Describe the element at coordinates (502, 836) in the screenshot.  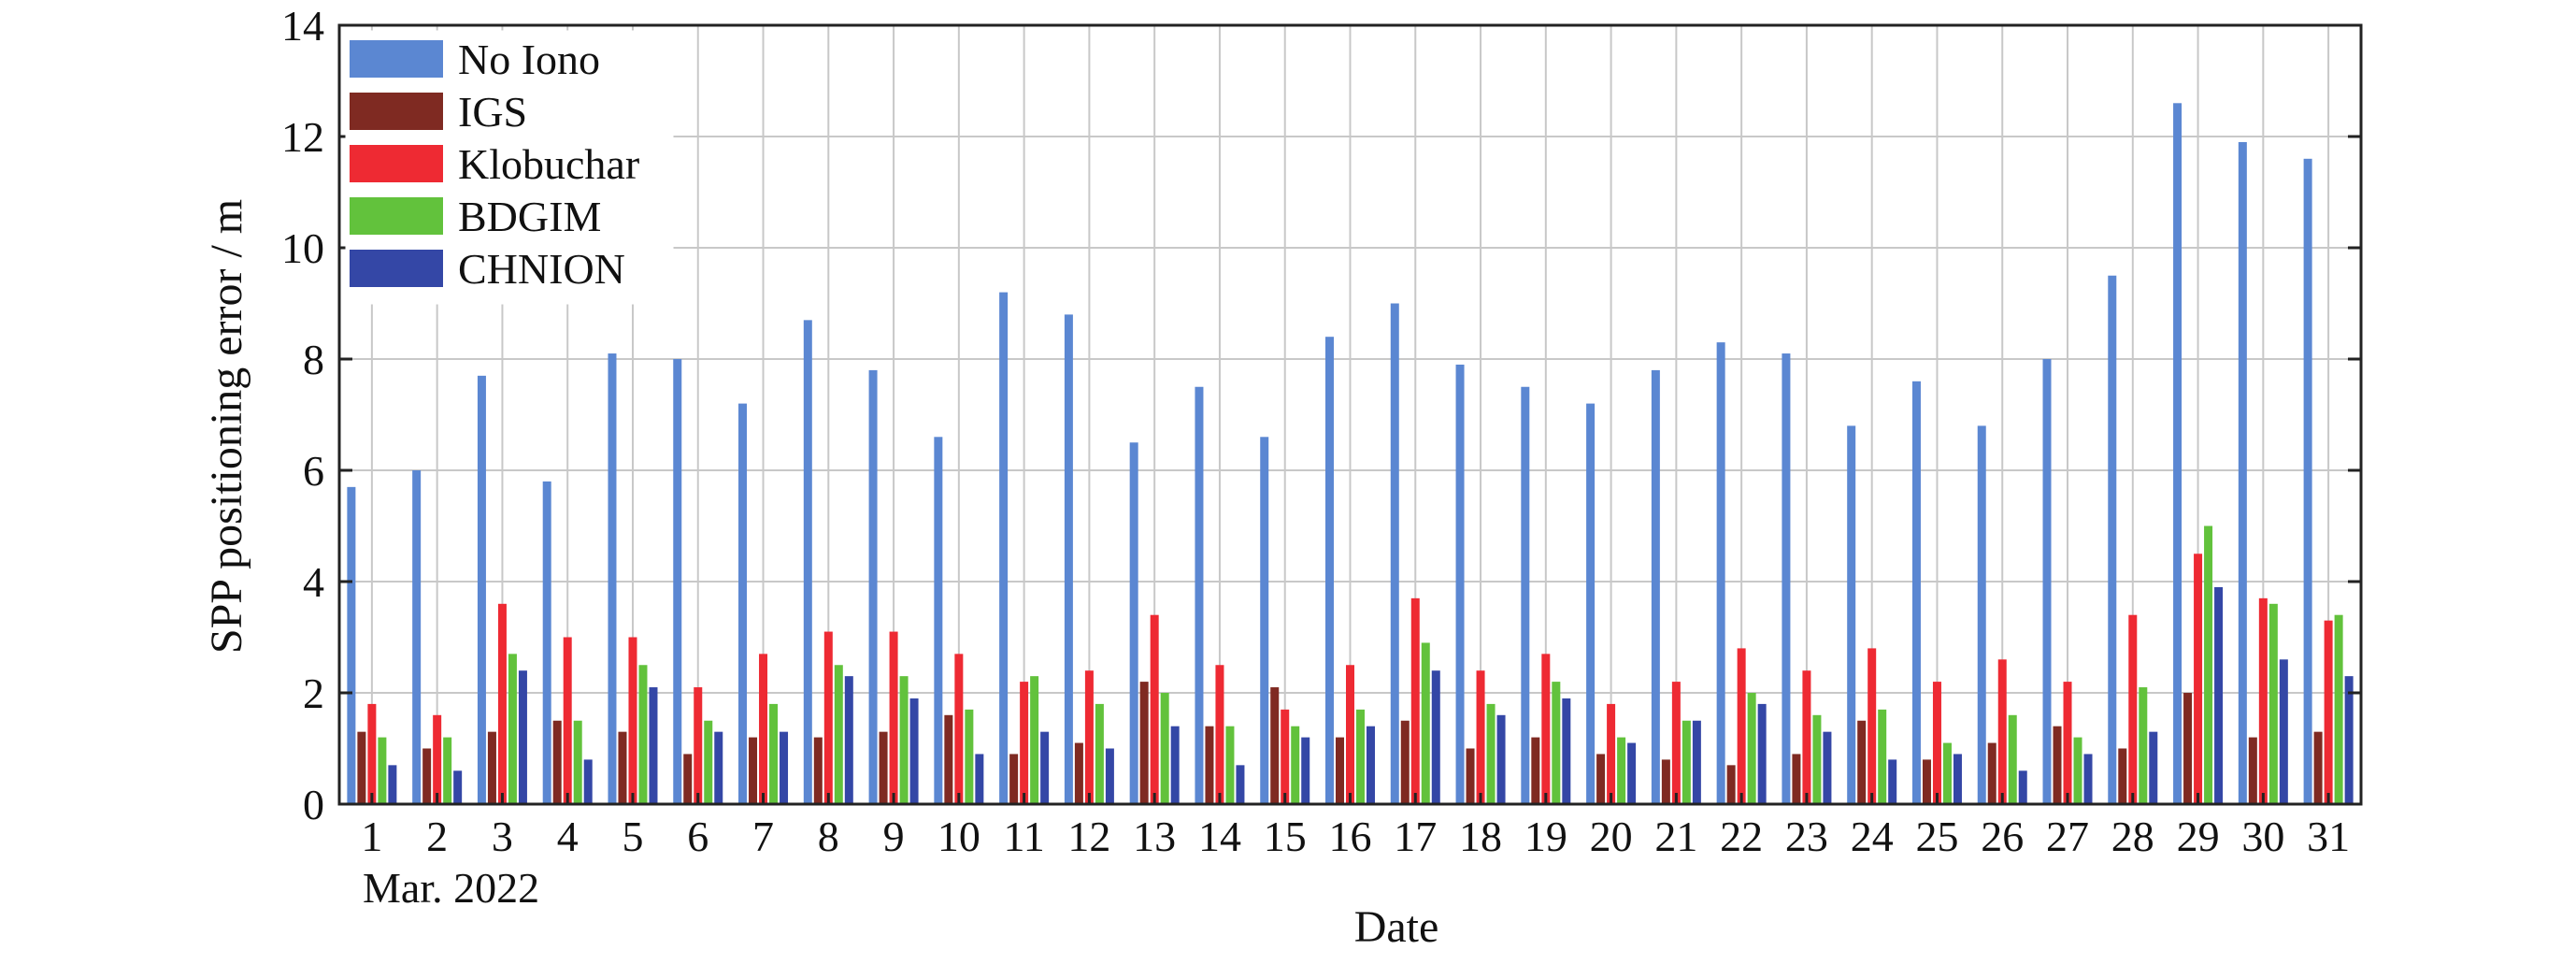
I see `x-tick-label: 3` at that location.